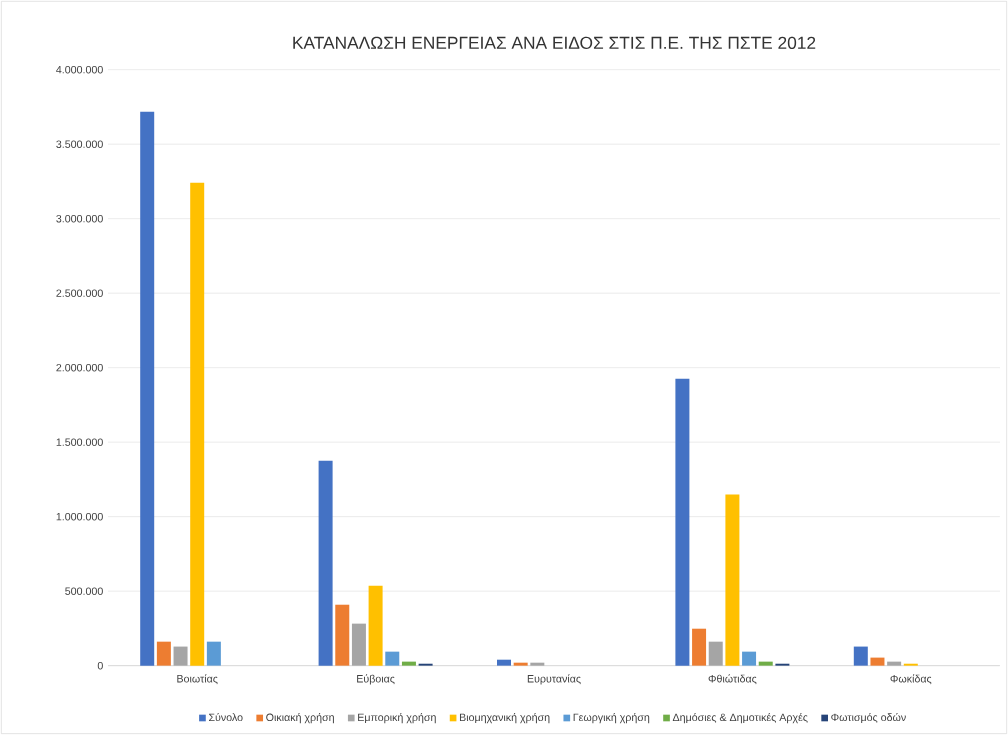  What do you see at coordinates (911, 679) in the screenshot?
I see `x-tick-label: Φωκίδας` at bounding box center [911, 679].